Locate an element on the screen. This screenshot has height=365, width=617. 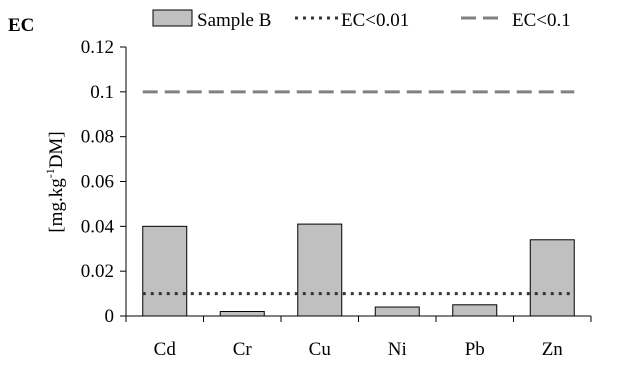
y-axis-title: [mg.kg-1DM] is located at coordinates (55, 181).